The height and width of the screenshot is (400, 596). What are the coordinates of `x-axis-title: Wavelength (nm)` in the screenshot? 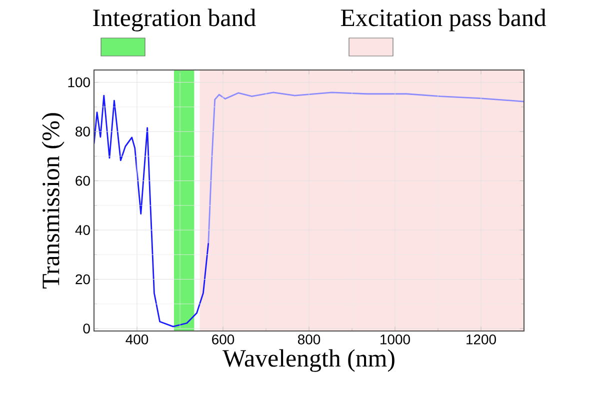 It's located at (308, 360).